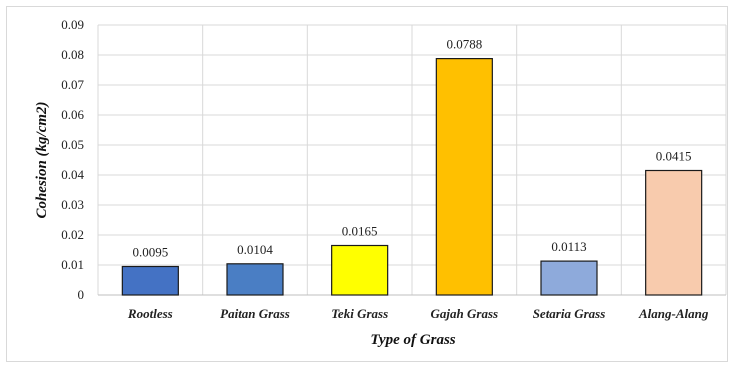 The width and height of the screenshot is (735, 368). I want to click on x-tick-label: Alang-Alang, so click(673, 313).